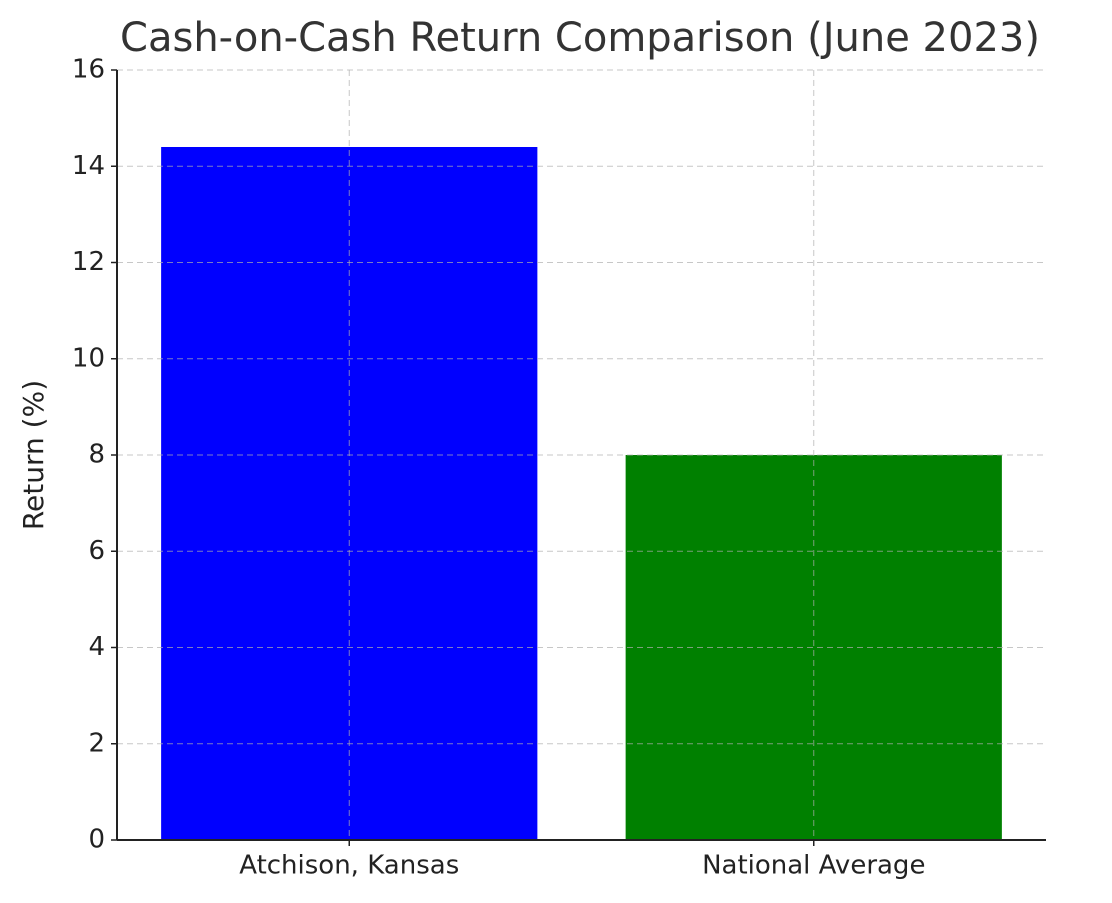  What do you see at coordinates (33, 455) in the screenshot?
I see `y-axis-label: Return (%)` at bounding box center [33, 455].